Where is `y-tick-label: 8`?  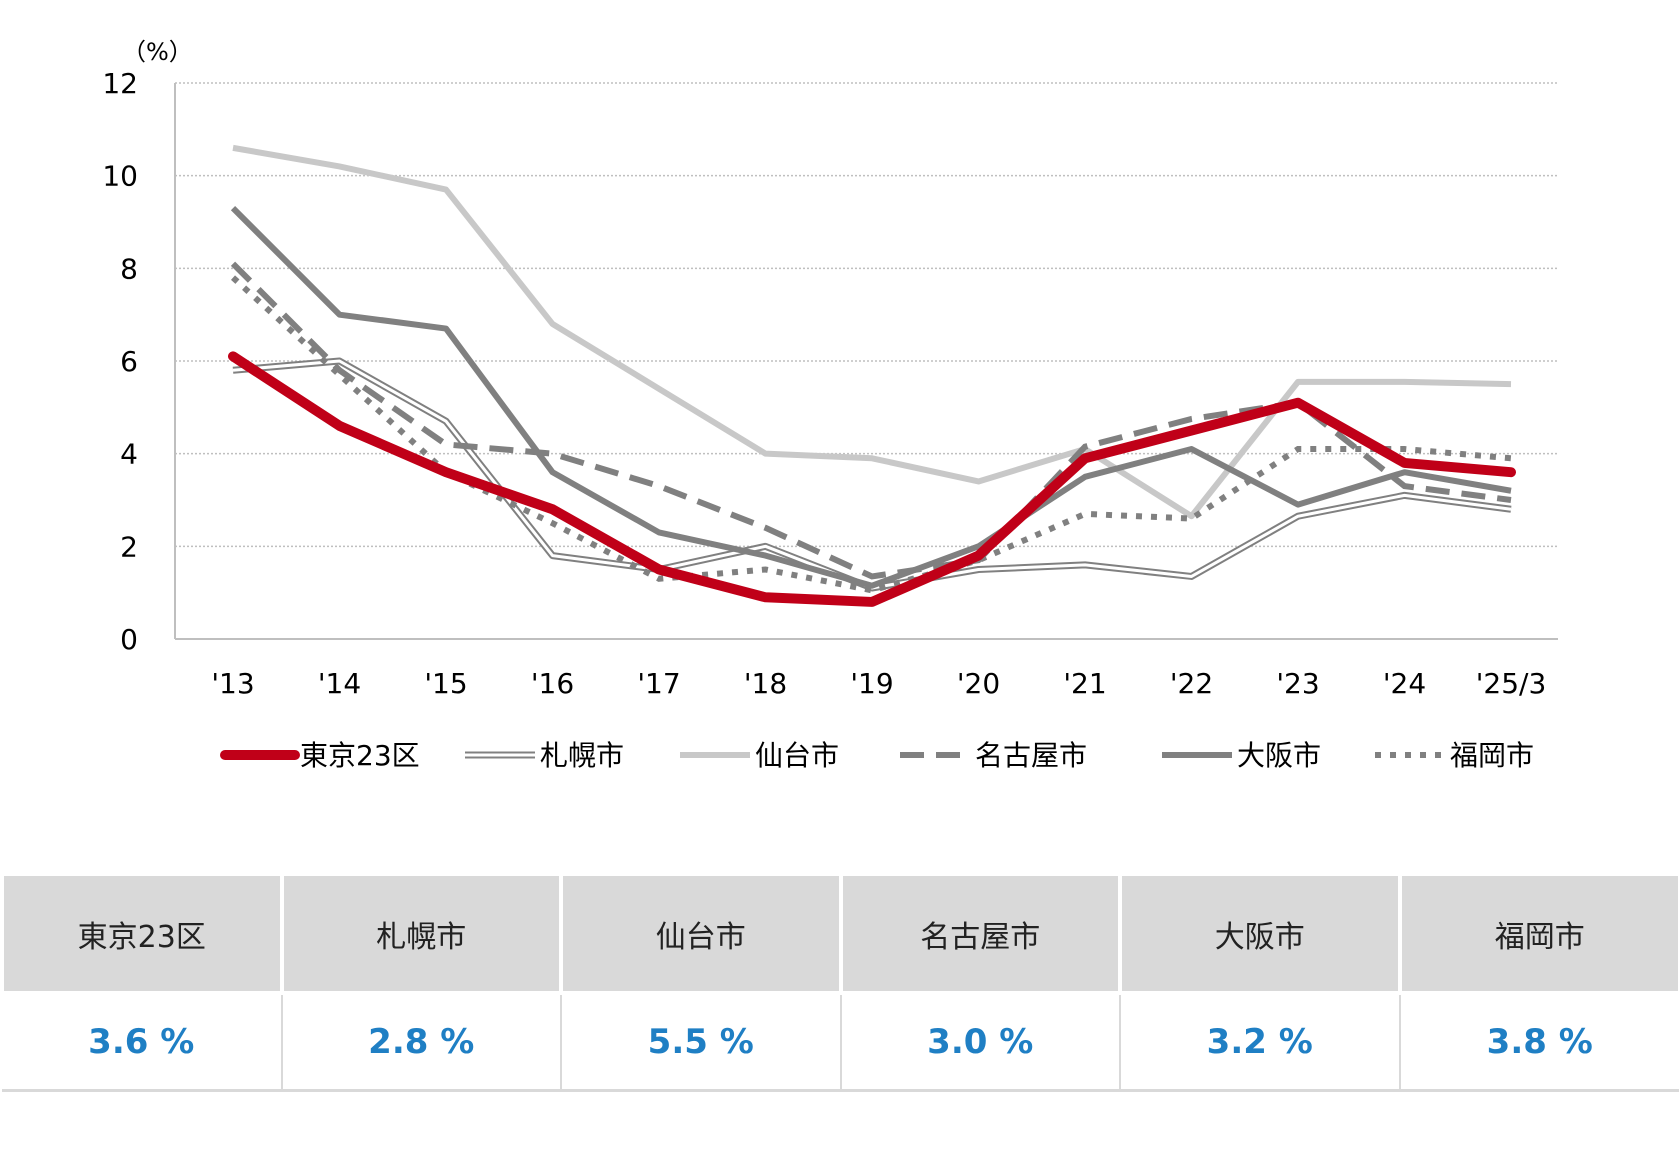
y-tick-label: 8 is located at coordinates (129, 268).